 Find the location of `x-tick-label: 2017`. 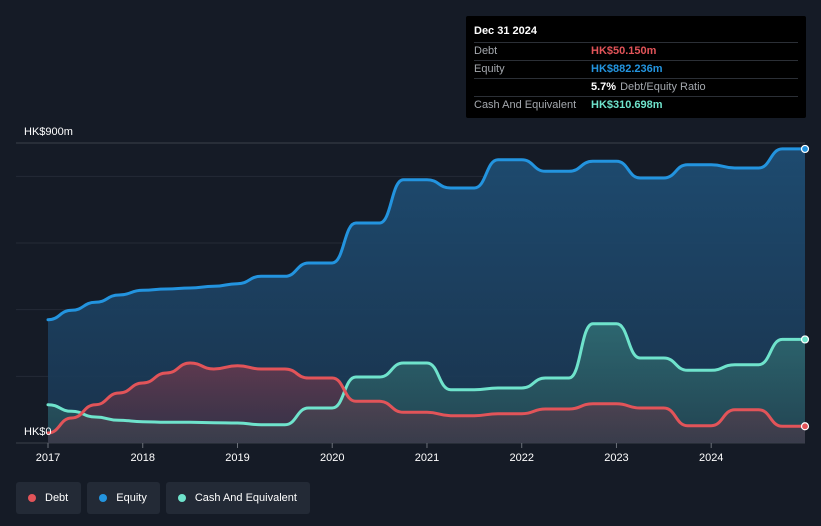

x-tick-label: 2017 is located at coordinates (48, 458).